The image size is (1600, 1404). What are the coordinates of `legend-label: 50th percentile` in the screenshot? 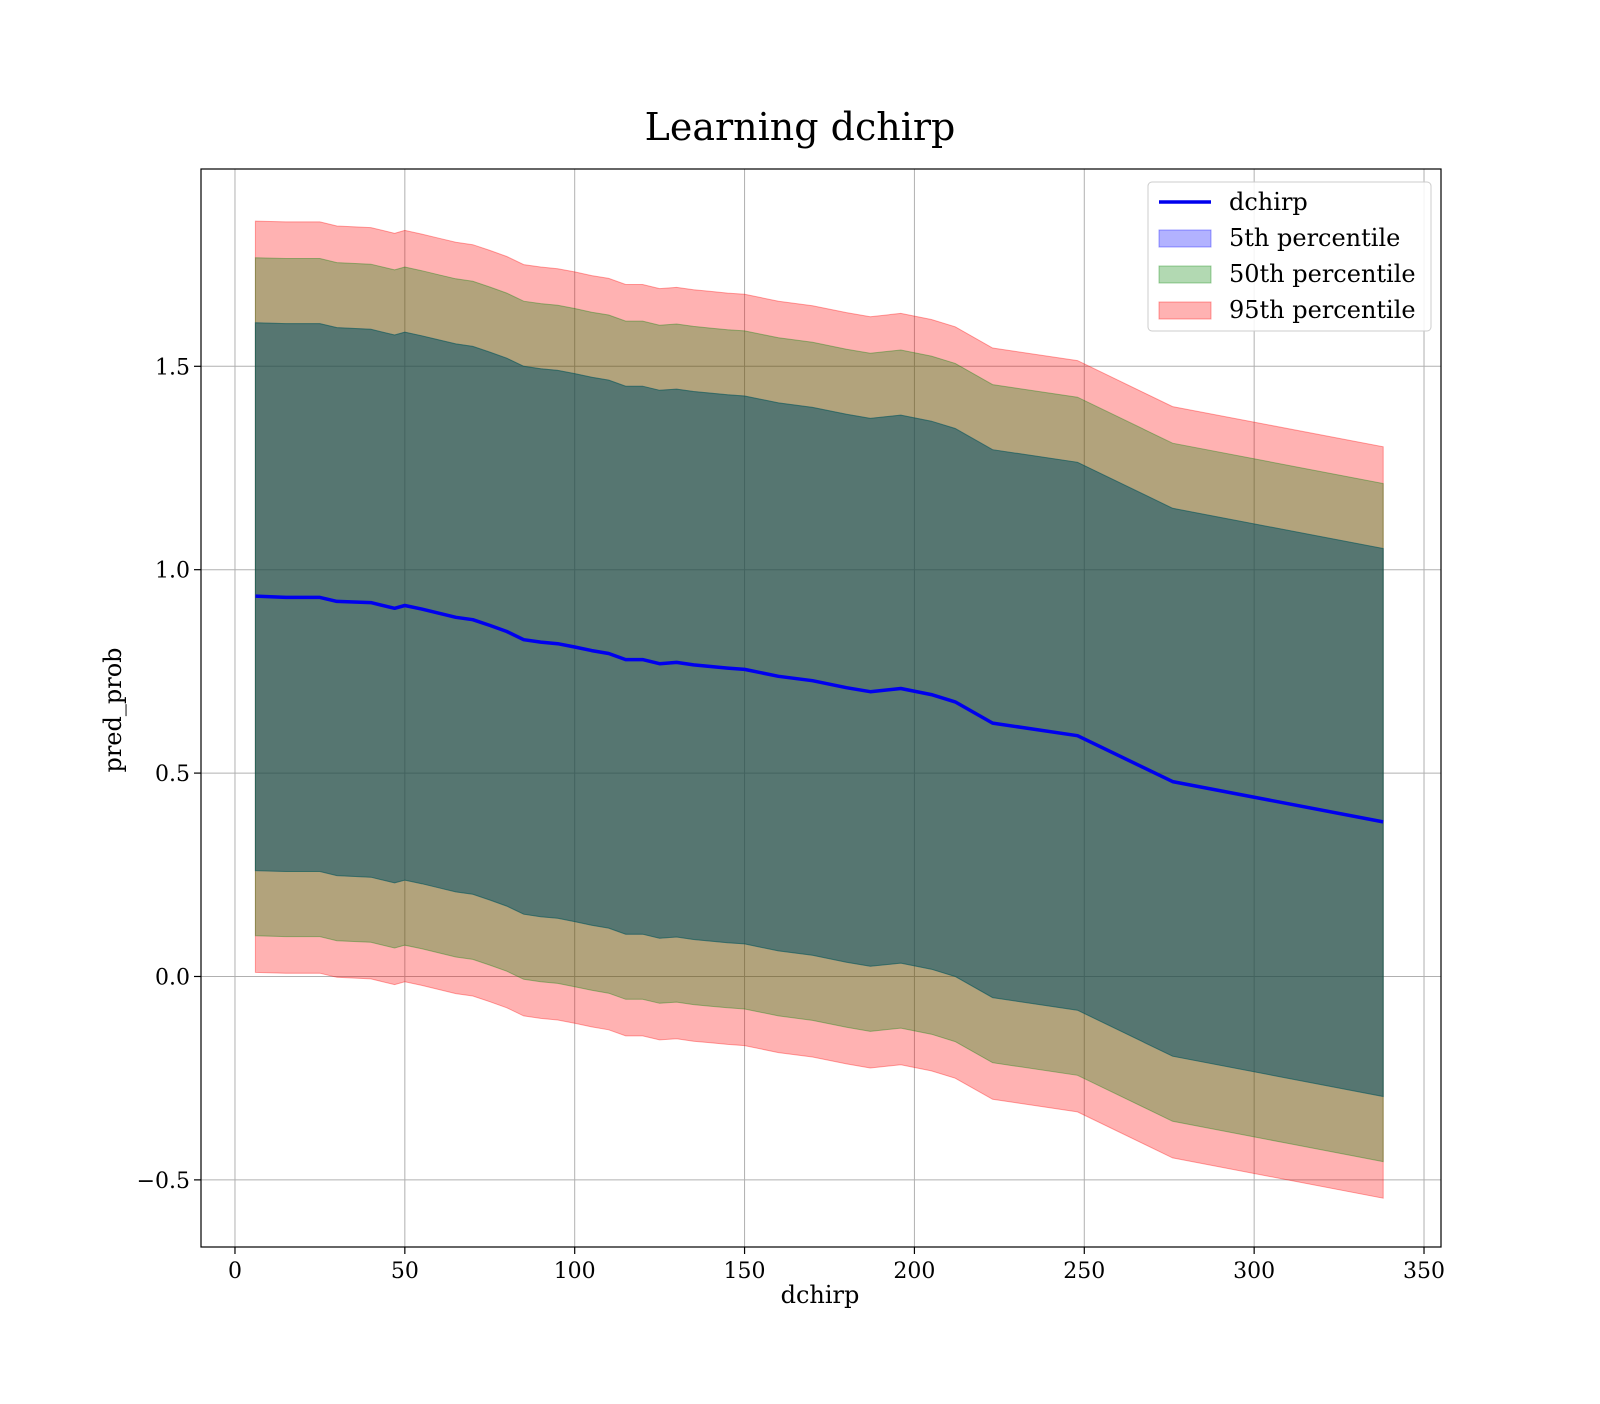 It's located at (1322, 274).